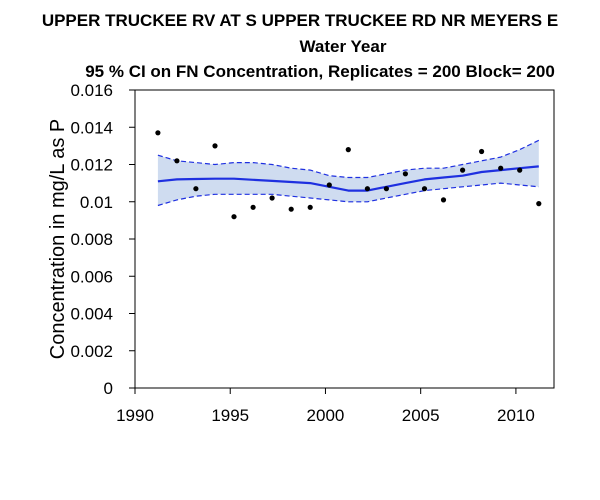  I want to click on point-layer, so click(348, 175).